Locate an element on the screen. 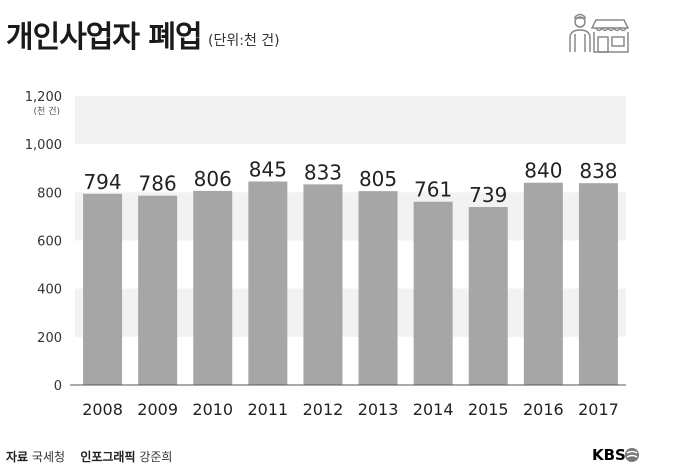 The image size is (686, 471). y-tick-label: 0 is located at coordinates (58, 386).